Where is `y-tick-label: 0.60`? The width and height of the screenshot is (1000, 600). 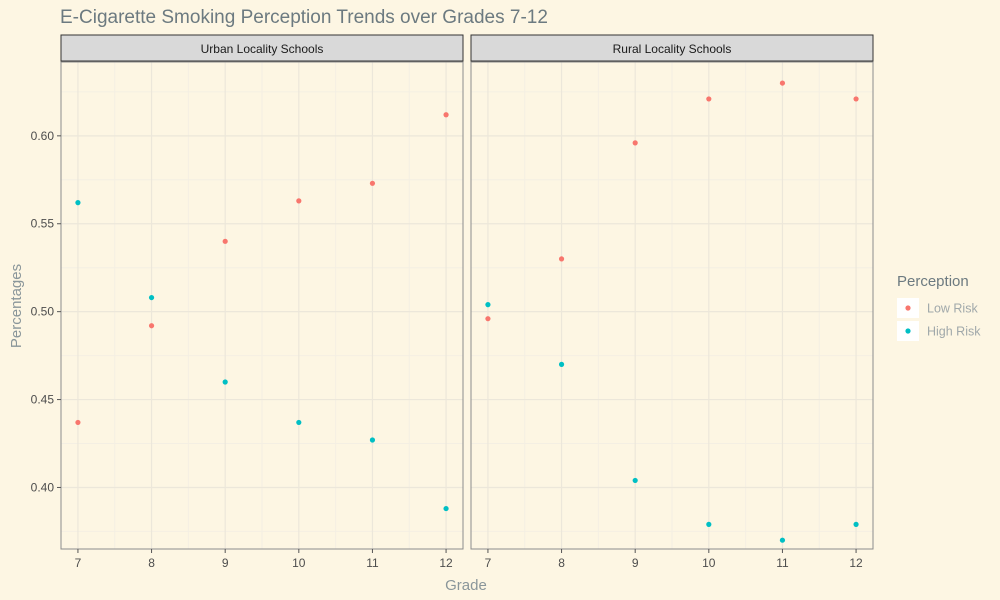 y-tick-label: 0.60 is located at coordinates (43, 136).